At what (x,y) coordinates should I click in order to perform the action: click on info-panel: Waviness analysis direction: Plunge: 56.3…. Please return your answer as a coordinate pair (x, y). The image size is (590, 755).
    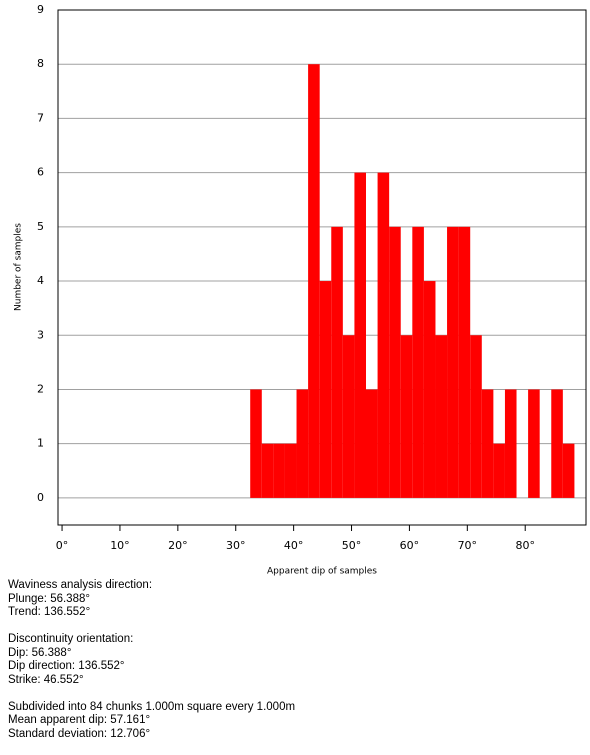
    Looking at the image, I should click on (151, 667).